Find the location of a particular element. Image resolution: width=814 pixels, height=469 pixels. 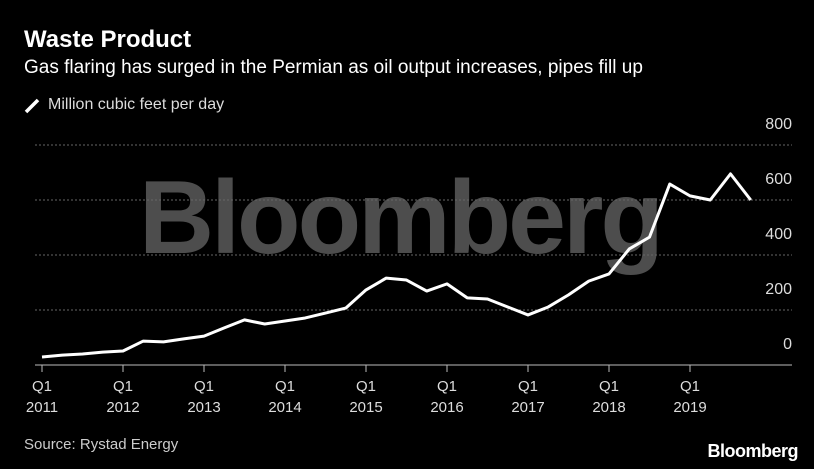

y-tick-label: 400 is located at coordinates (778, 234).